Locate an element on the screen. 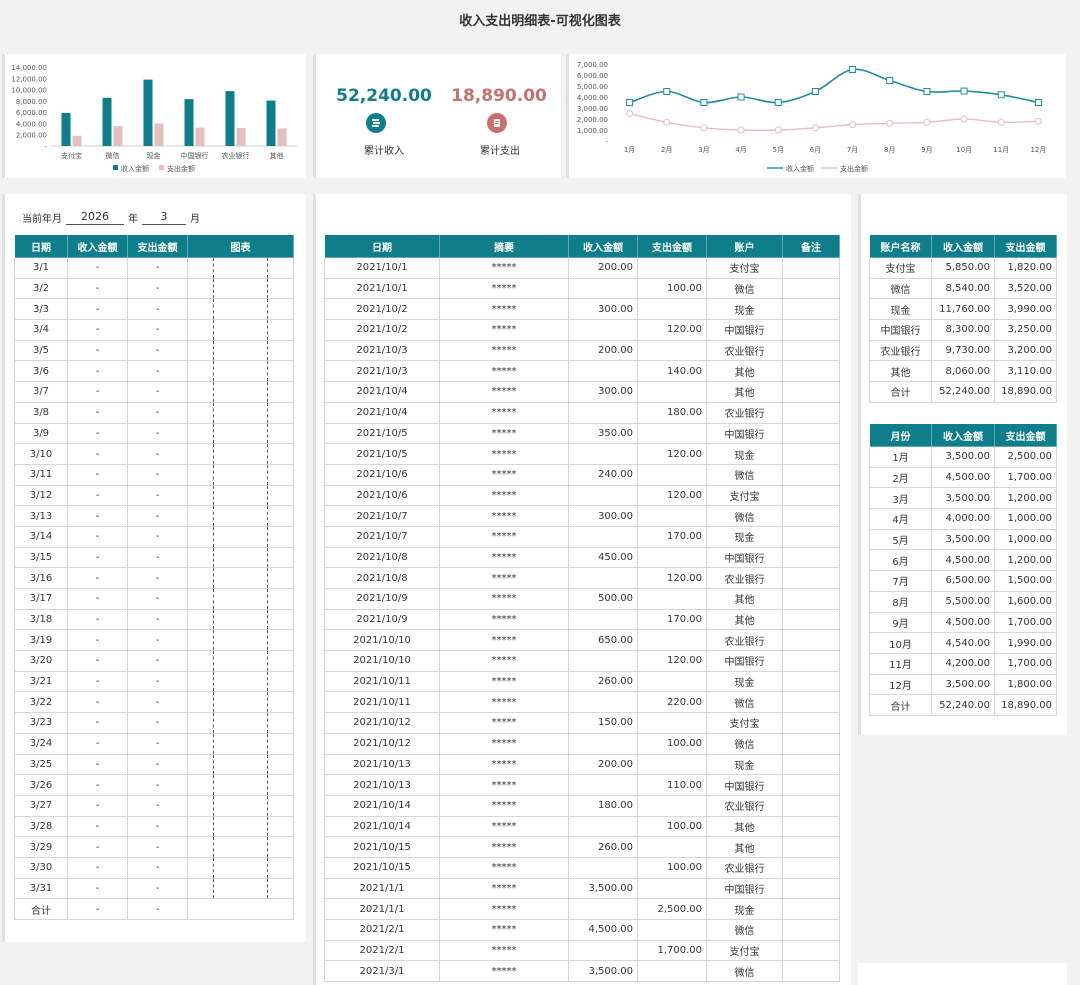  table-row: 3/7- - is located at coordinates (154, 392).